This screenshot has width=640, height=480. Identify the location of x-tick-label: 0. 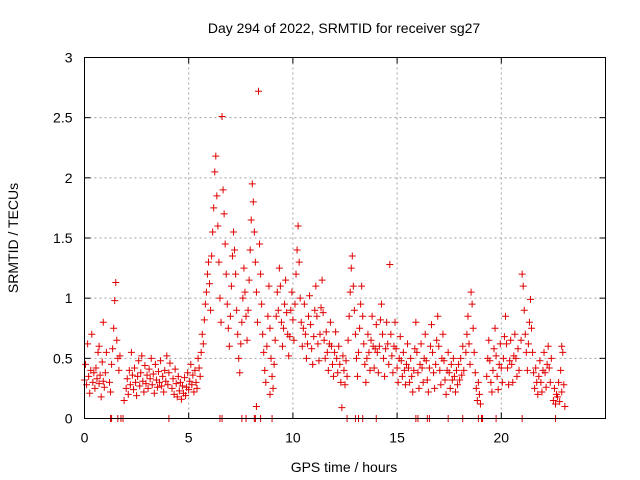
(85, 438).